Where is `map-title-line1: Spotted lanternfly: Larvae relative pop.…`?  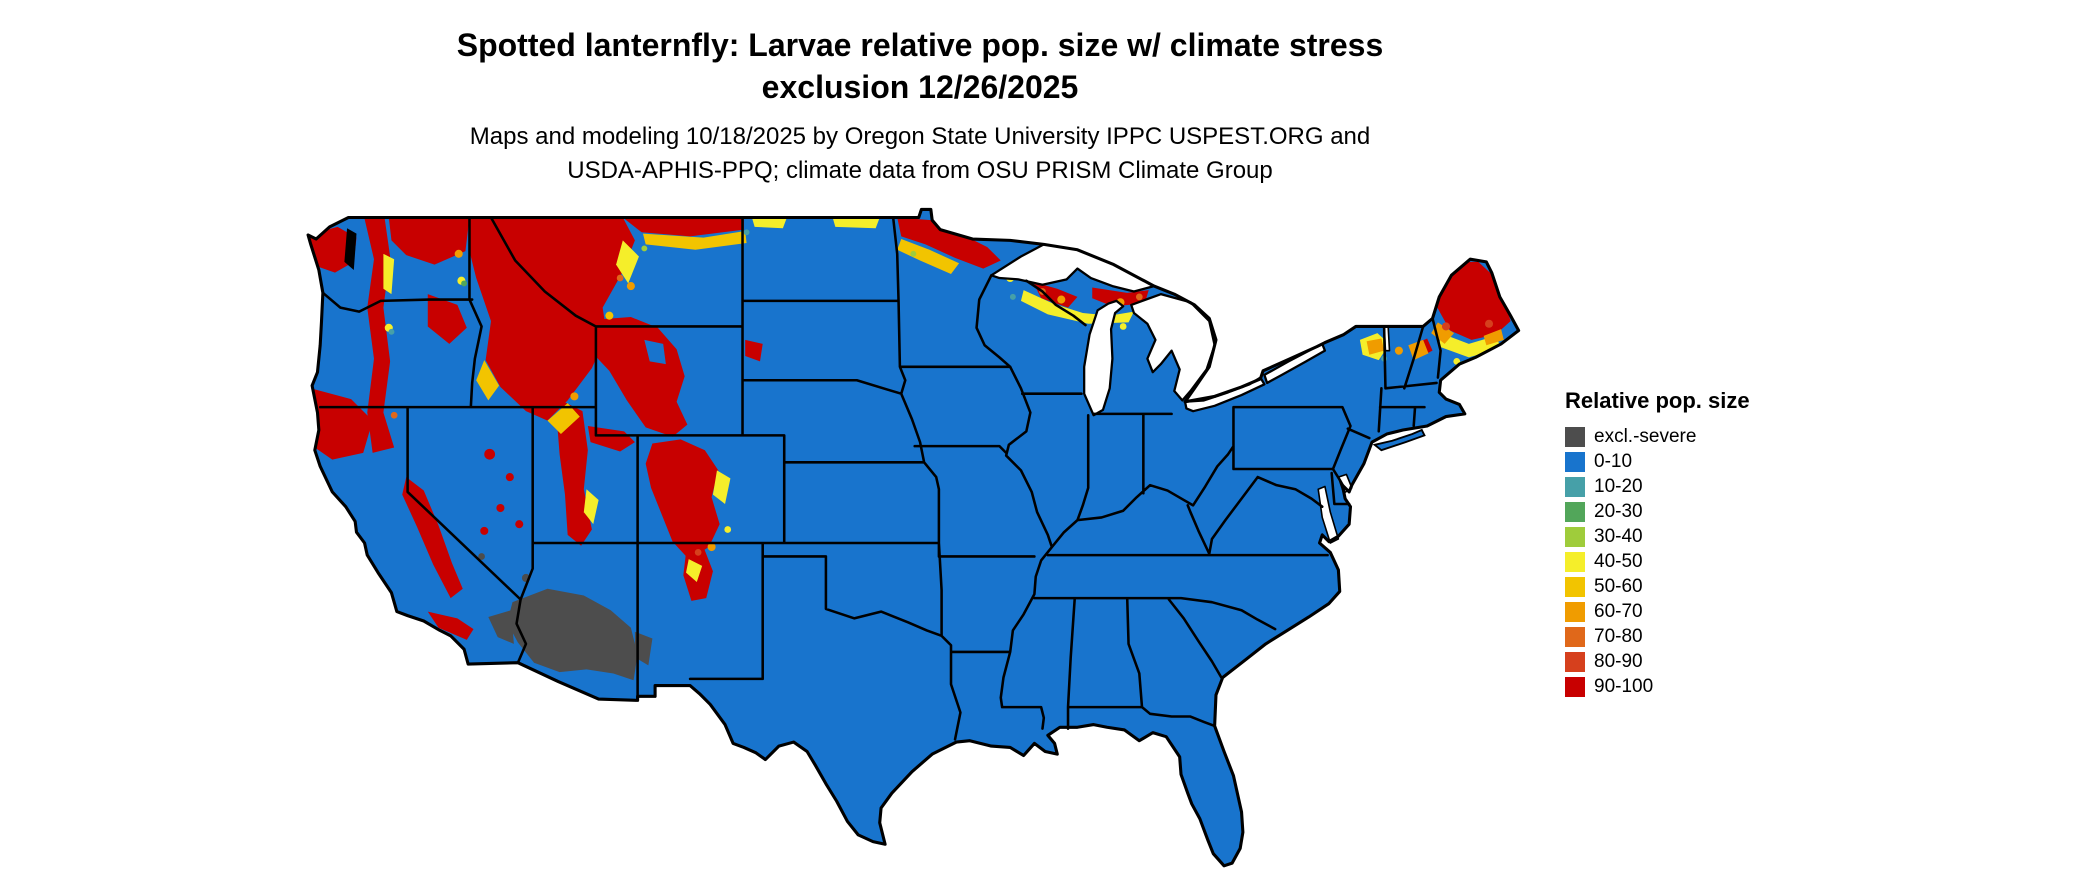
map-title-line1: Spotted lanternfly: Larvae relative pop.… is located at coordinates (920, 45).